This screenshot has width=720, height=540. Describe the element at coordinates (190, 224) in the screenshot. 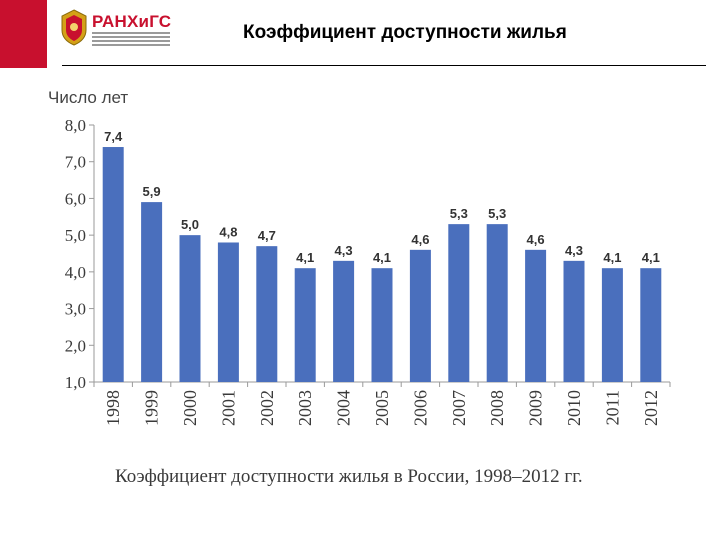

I see `data-label: 5,0` at that location.